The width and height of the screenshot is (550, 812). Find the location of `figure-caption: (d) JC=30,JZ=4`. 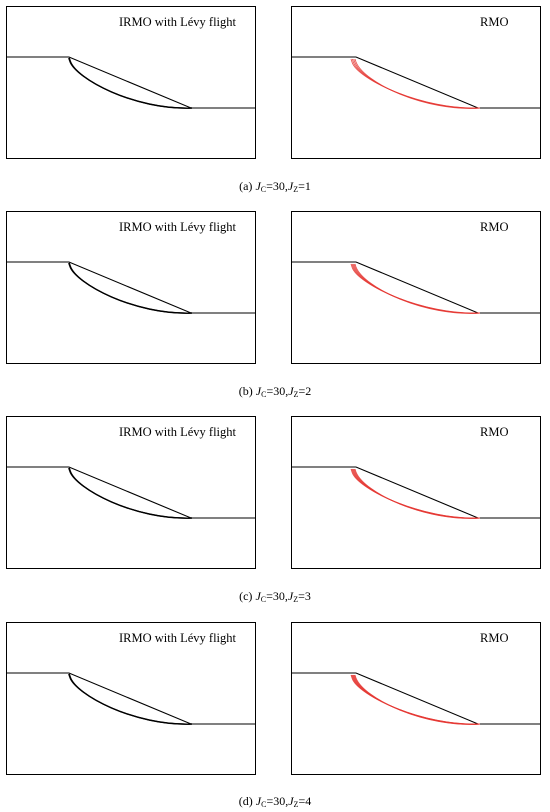

figure-caption: (d) JC=30,JZ=4 is located at coordinates (275, 801).